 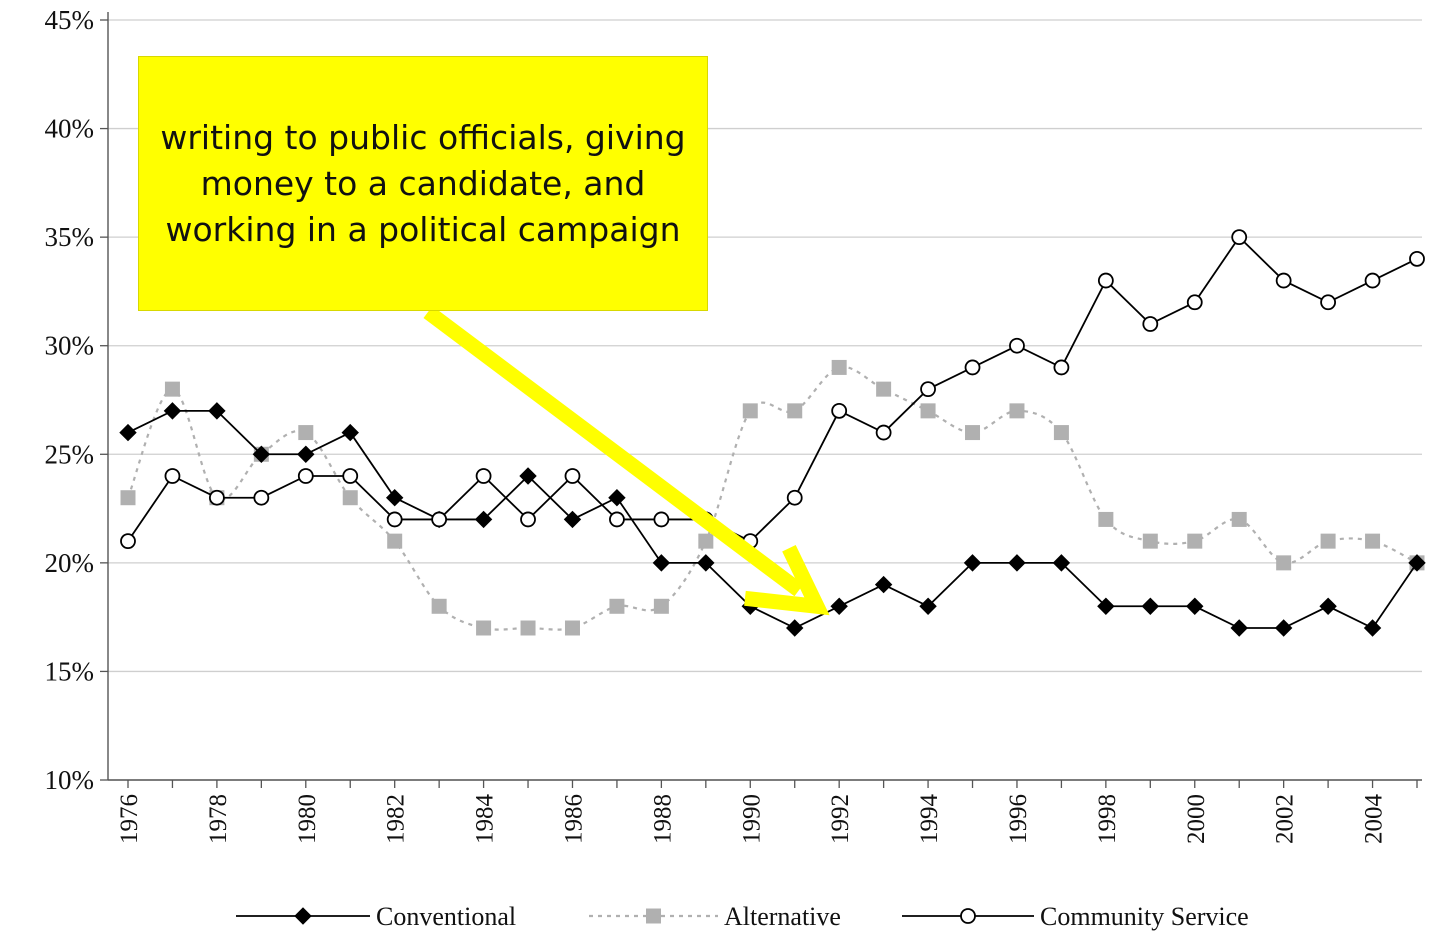 What do you see at coordinates (446, 916) in the screenshot?
I see `legend-label: Conventional` at bounding box center [446, 916].